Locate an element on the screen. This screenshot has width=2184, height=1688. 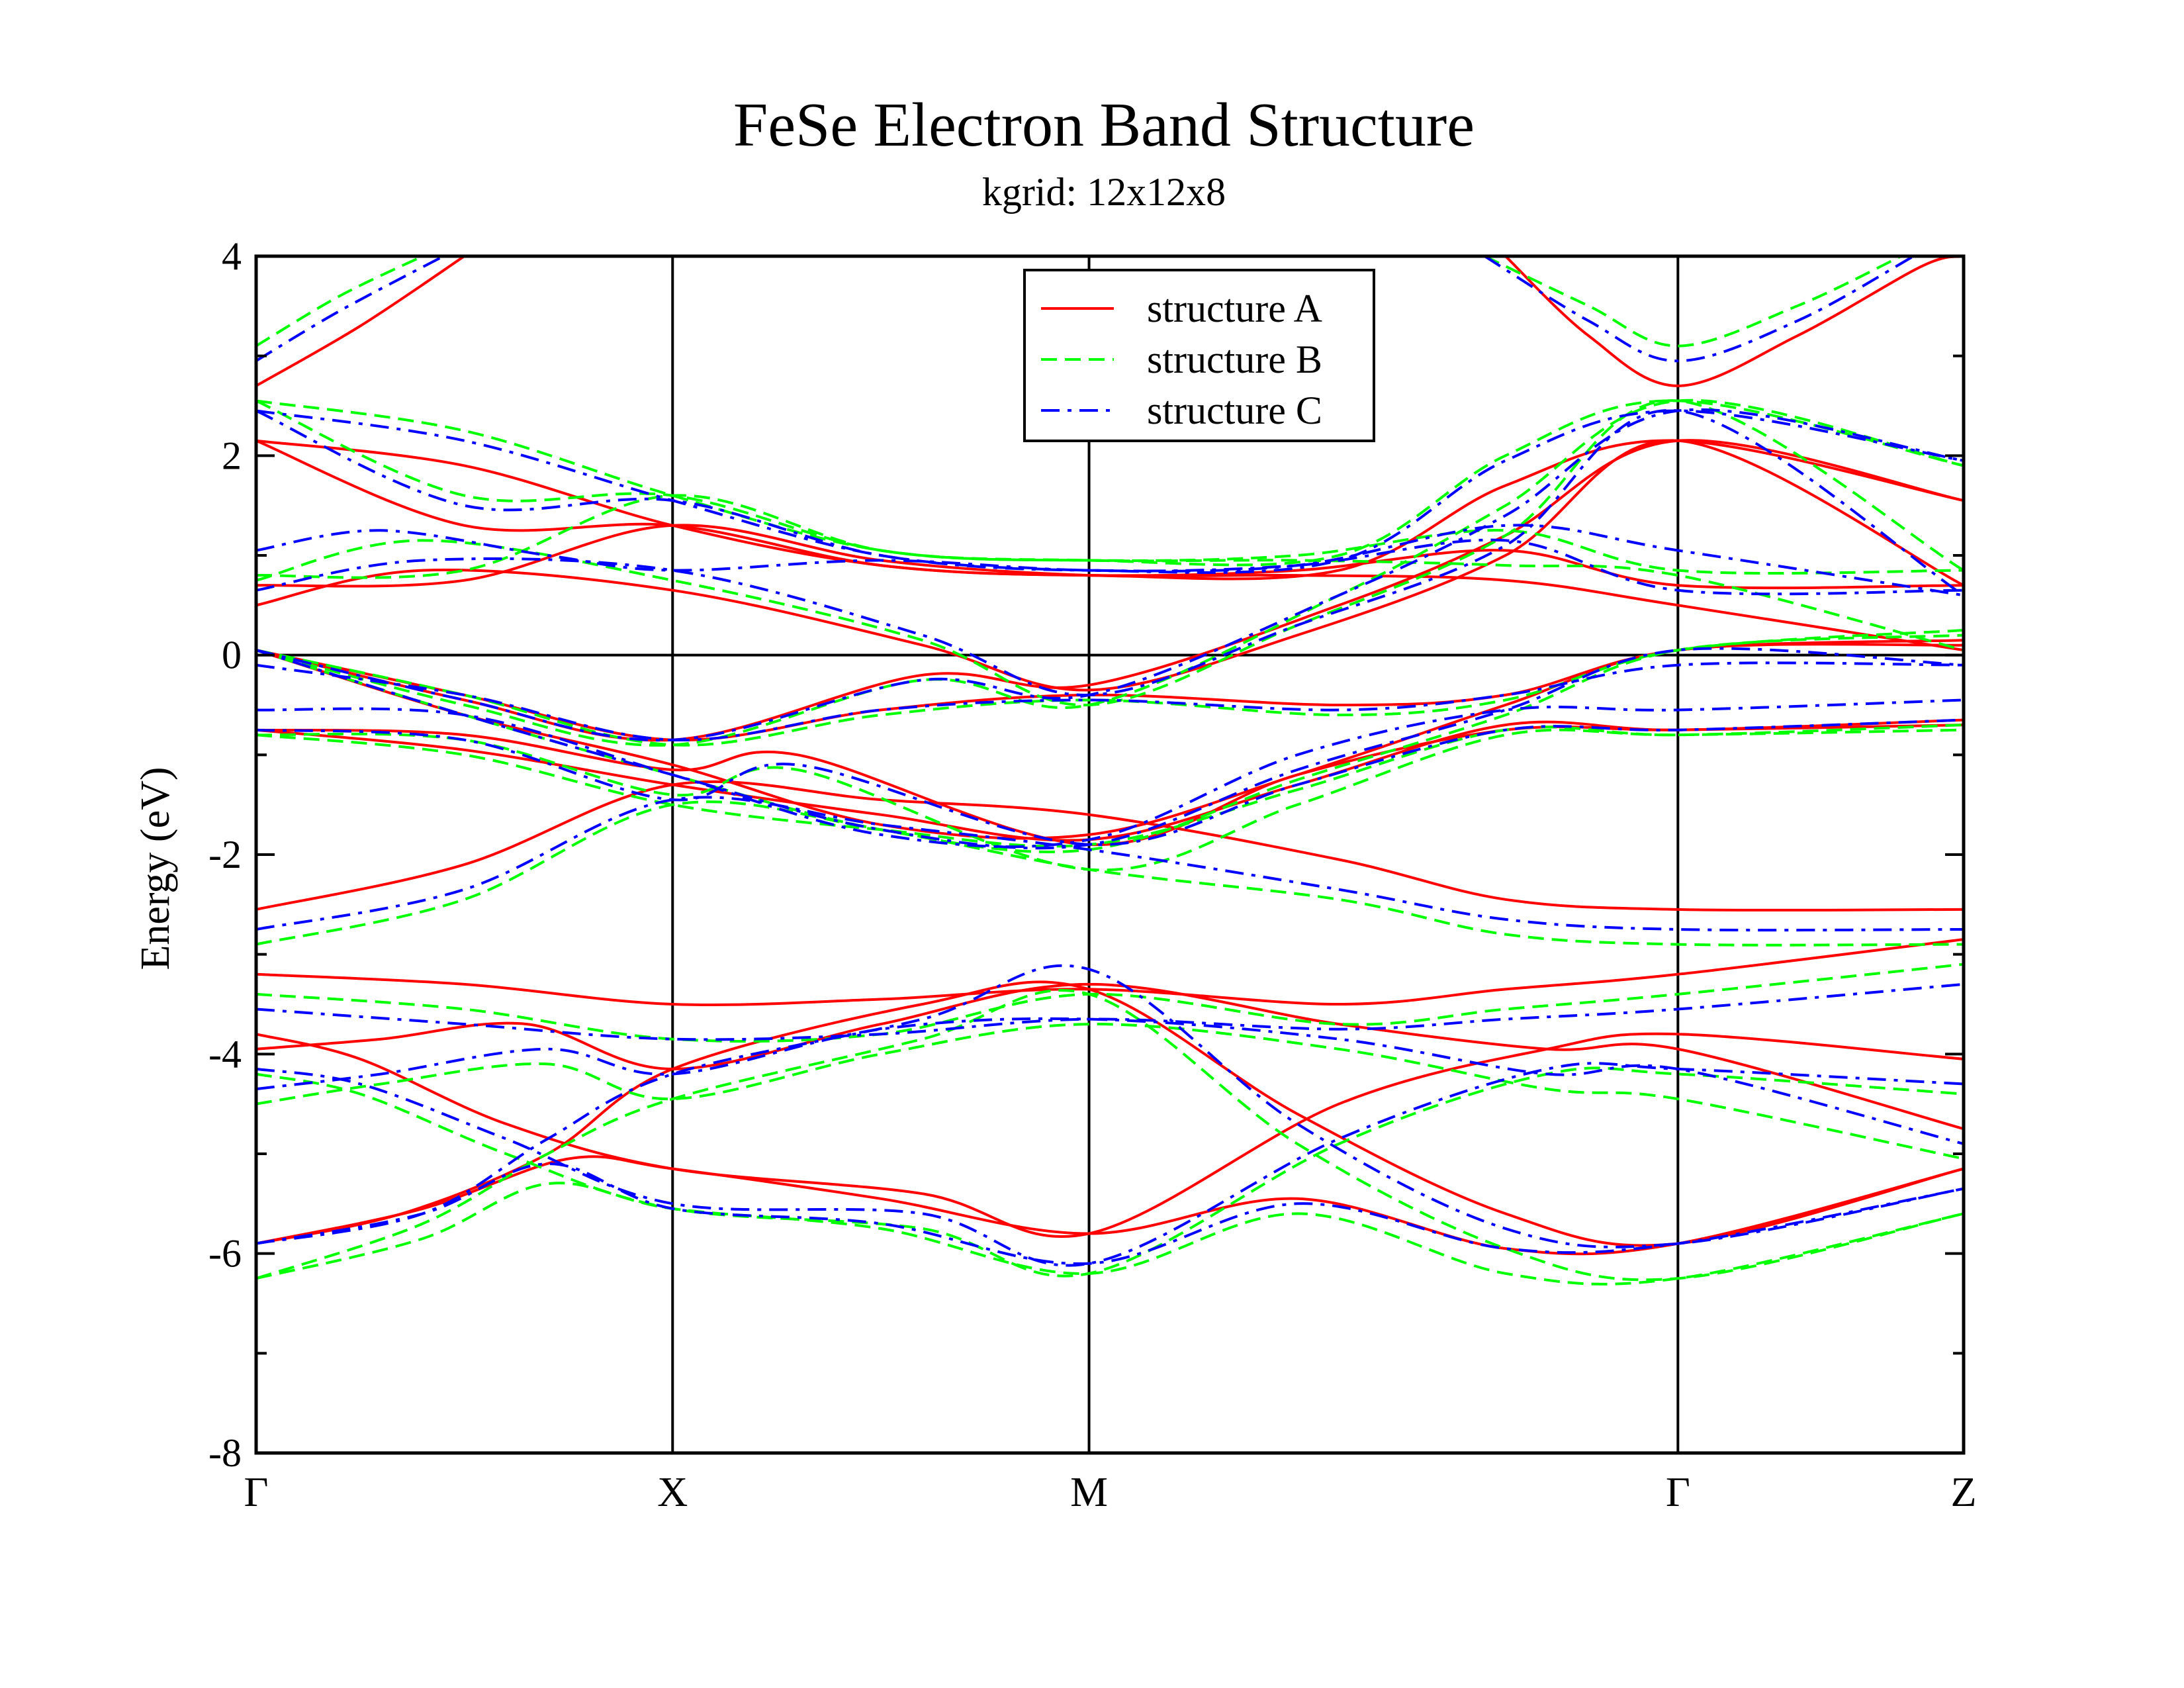
y-tick-label: -2 is located at coordinates (225, 854).